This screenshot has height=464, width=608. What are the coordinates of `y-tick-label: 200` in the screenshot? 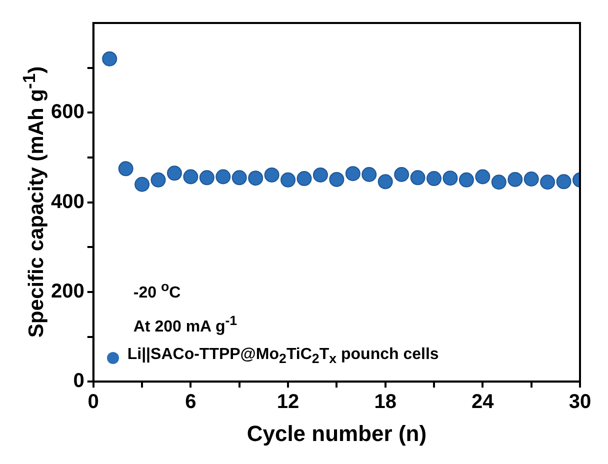 It's located at (67, 291).